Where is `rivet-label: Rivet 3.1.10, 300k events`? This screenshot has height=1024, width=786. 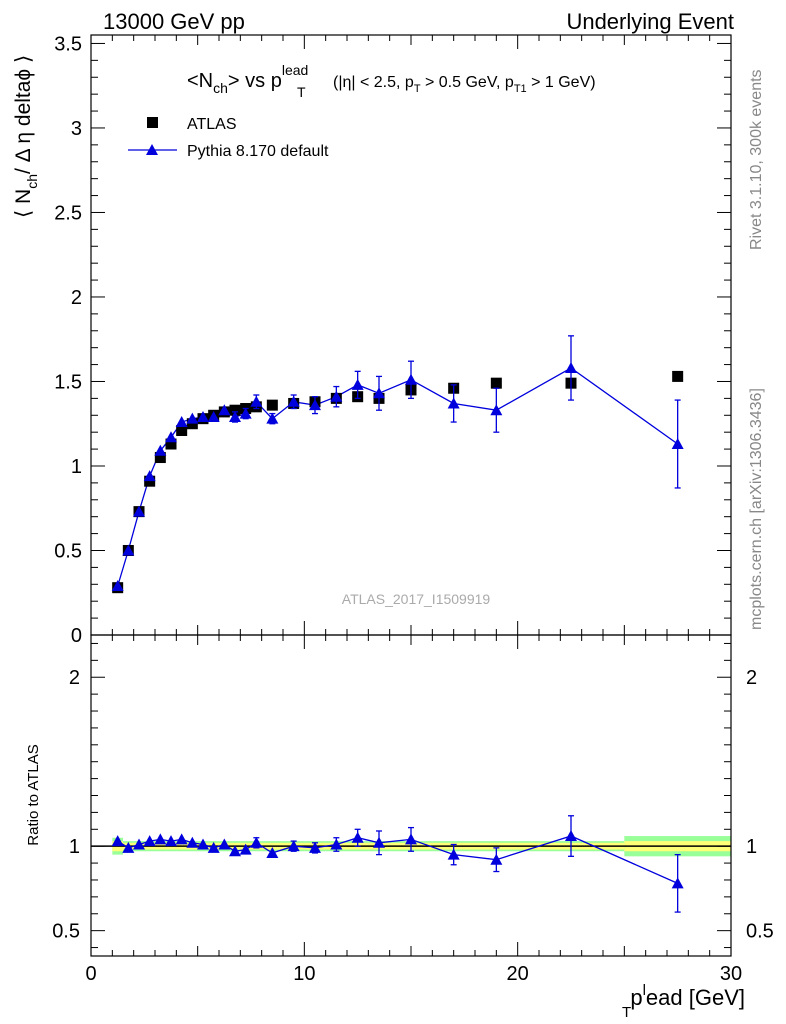 rivet-label: Rivet 3.1.10, 300k events is located at coordinates (756, 159).